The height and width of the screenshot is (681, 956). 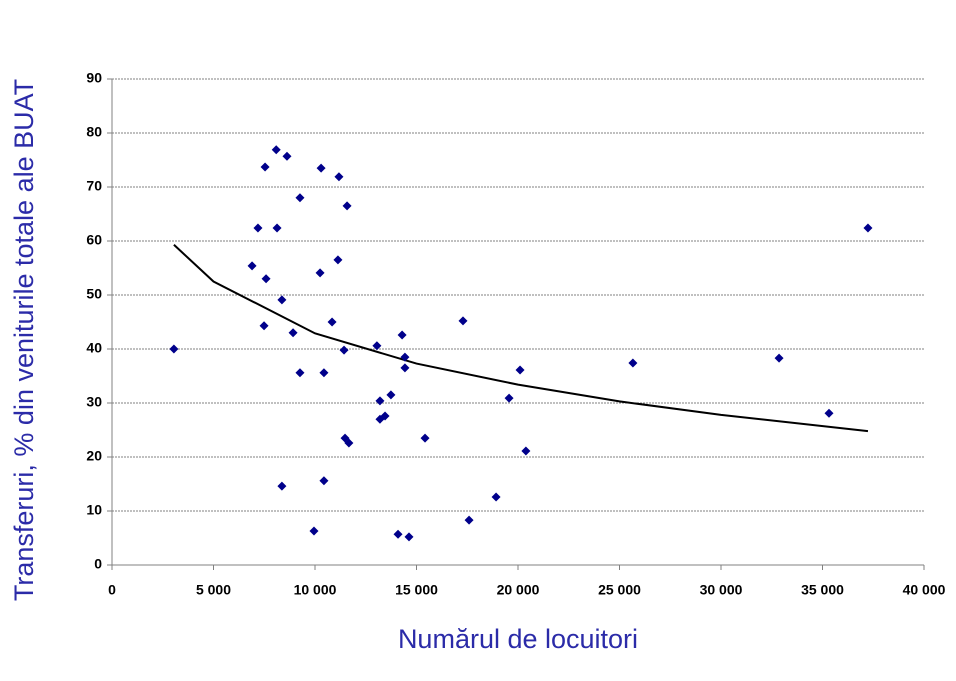 I want to click on x-tick-label: 20 000, so click(x=518, y=590).